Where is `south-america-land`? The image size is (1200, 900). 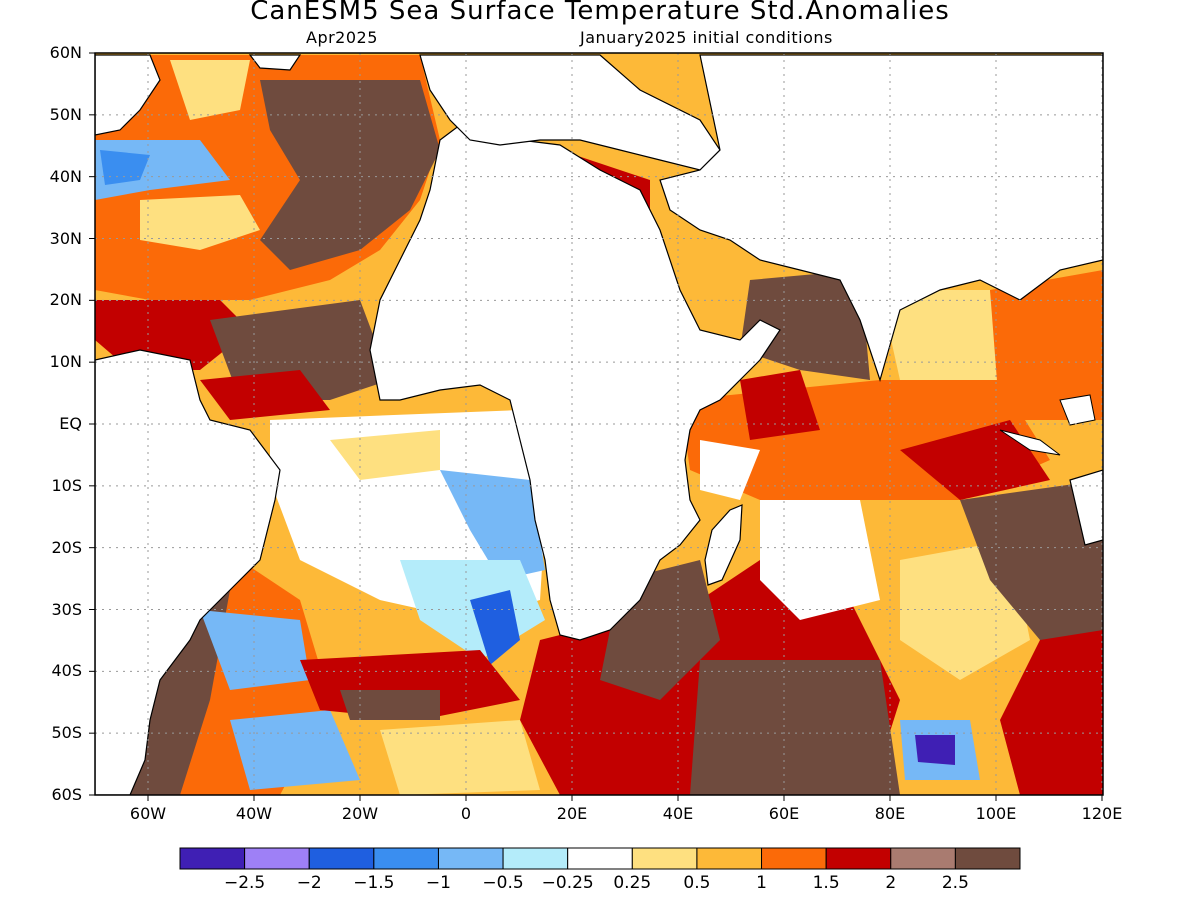
south-america-land is located at coordinates (188, 572).